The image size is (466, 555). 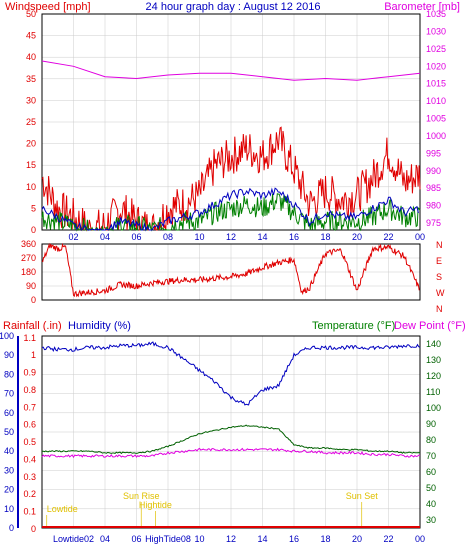 I want to click on y-right-tick: 1025, so click(x=436, y=49).